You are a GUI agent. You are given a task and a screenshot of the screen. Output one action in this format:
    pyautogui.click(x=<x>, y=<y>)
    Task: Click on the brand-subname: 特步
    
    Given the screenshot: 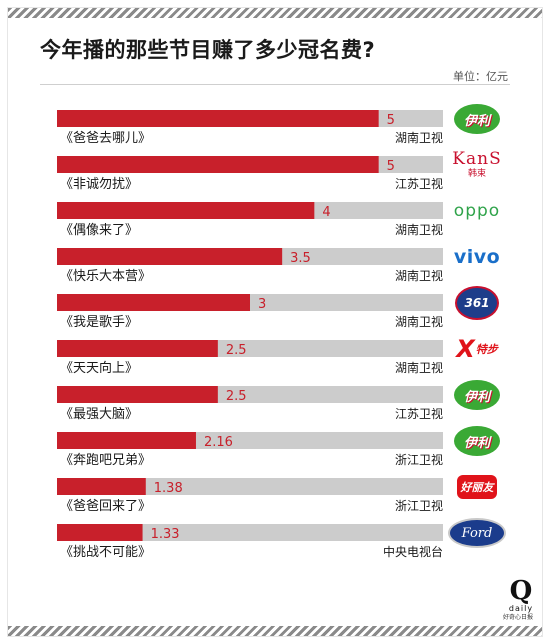 What is the action you would take?
    pyautogui.click(x=486, y=349)
    